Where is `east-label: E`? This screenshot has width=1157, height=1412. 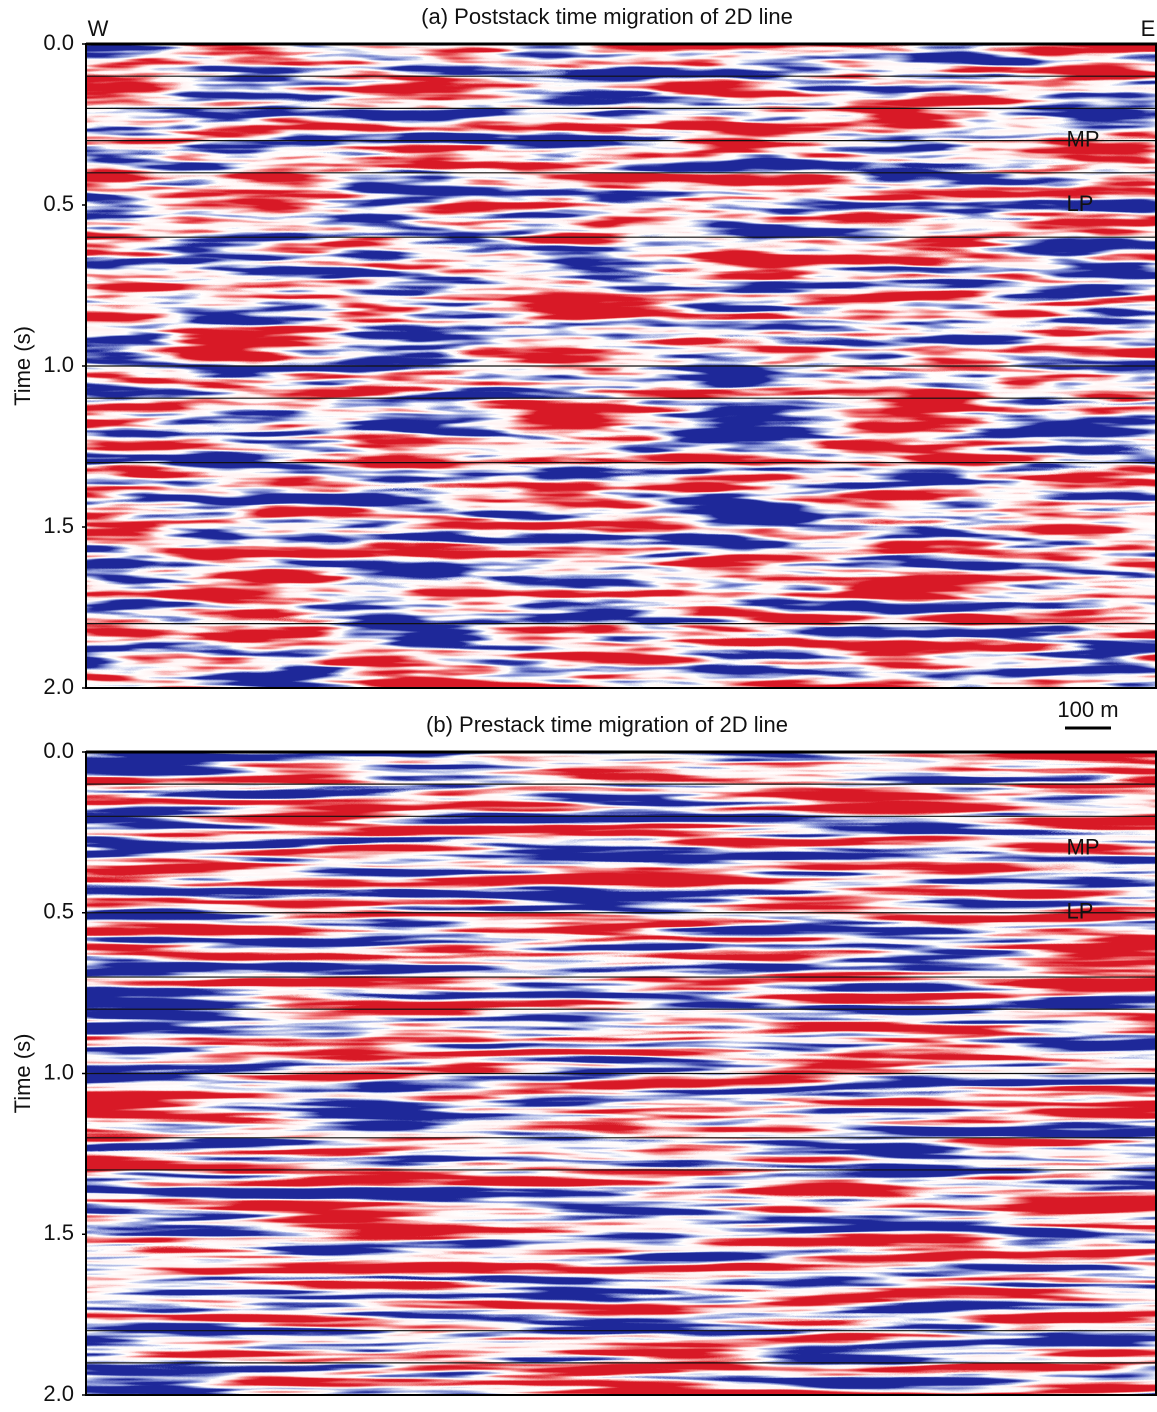 east-label: E is located at coordinates (1148, 28).